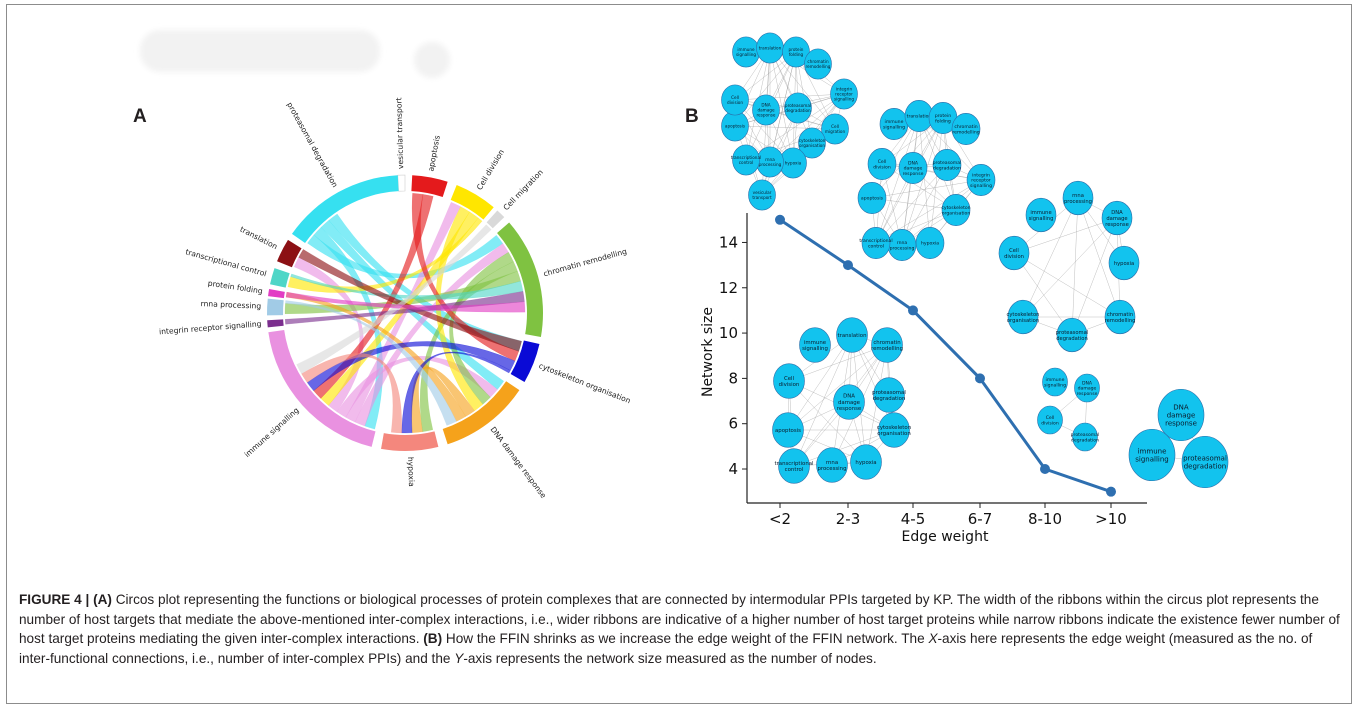  What do you see at coordinates (490, 170) in the screenshot?
I see `circos-segment-label: Cell division` at bounding box center [490, 170].